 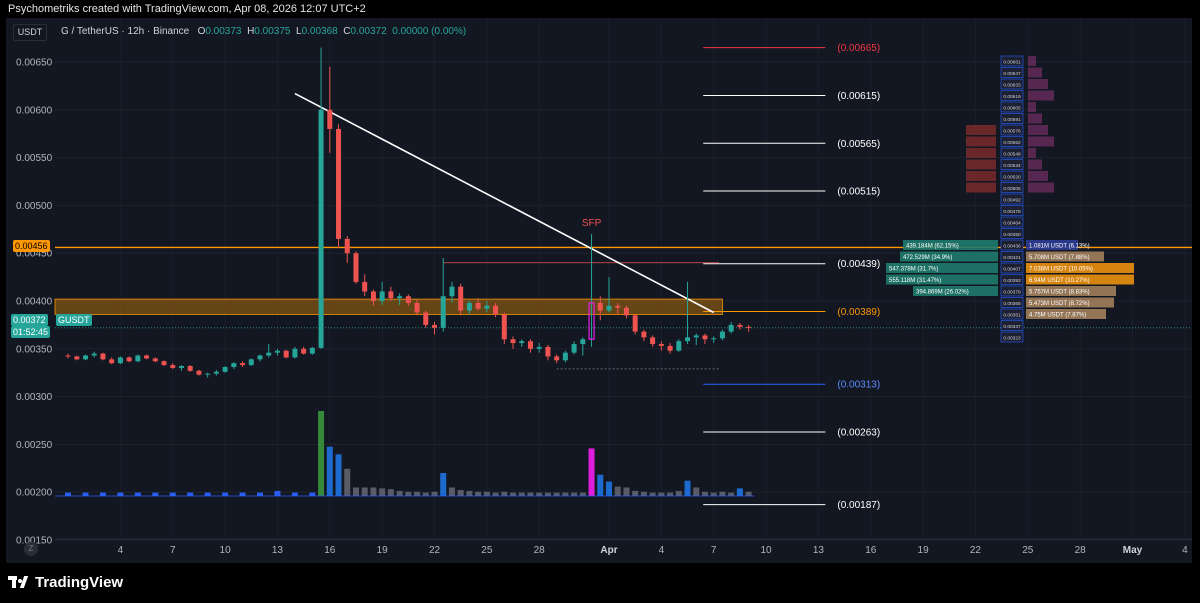 I want to click on tradingview-logo-icon, so click(x=20, y=582).